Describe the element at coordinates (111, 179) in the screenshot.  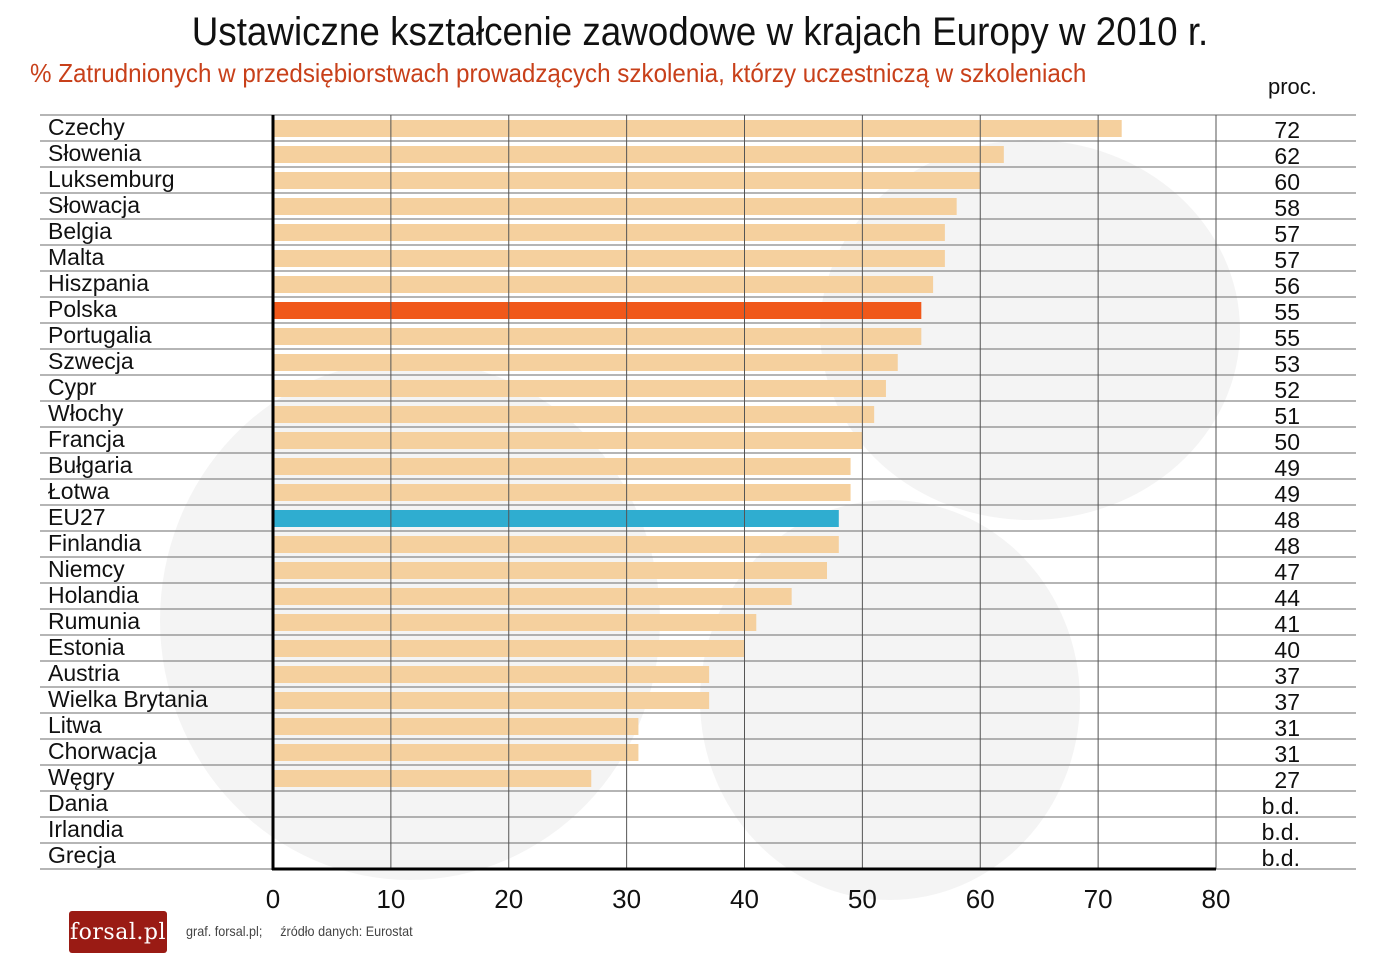
I see `category-label: Luksemburg` at that location.